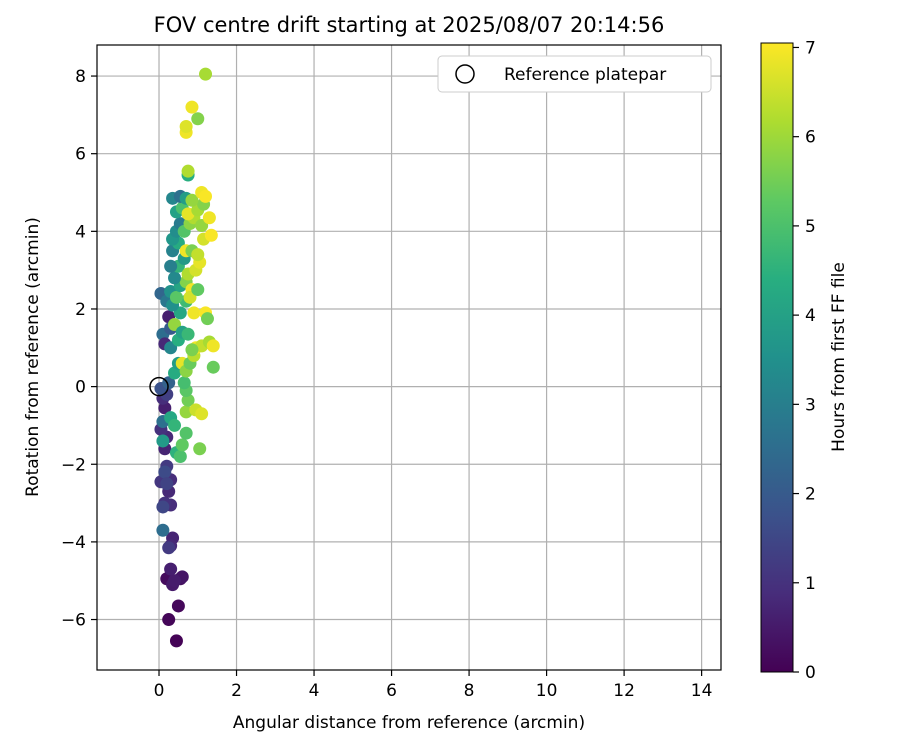 The width and height of the screenshot is (900, 750). What do you see at coordinates (465, 74) in the screenshot?
I see `legend-marker-open-circle` at bounding box center [465, 74].